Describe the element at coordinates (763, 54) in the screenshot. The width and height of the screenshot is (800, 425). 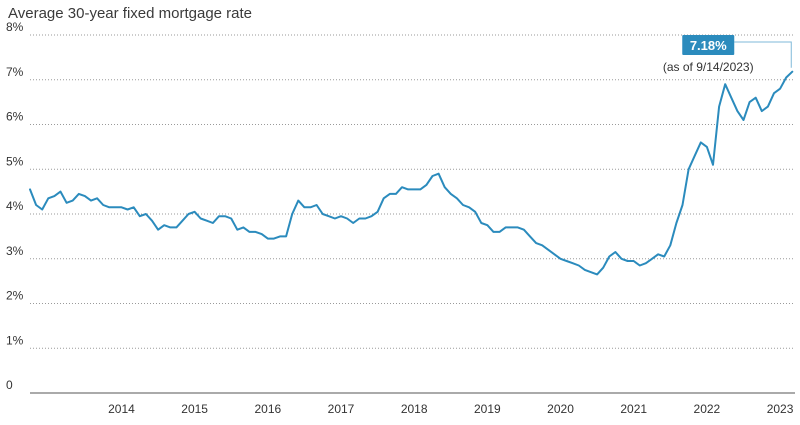
I see `callout-leader-line` at that location.